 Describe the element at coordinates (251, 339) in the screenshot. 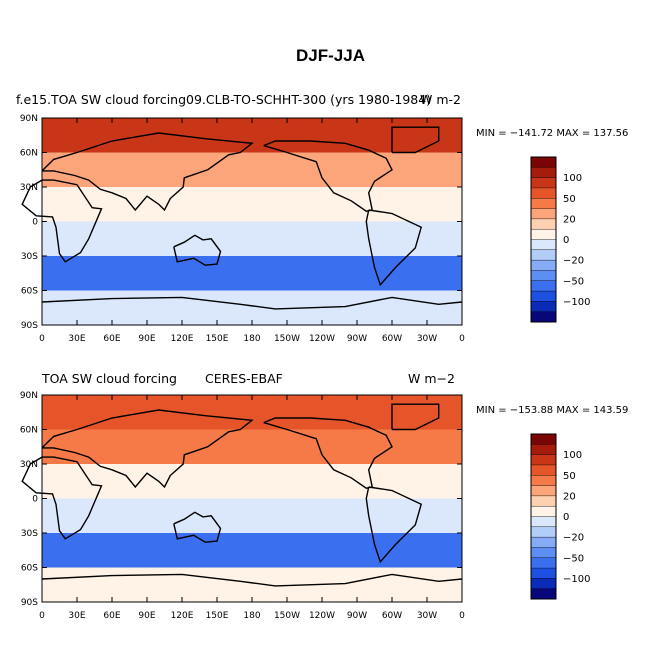

I see `x-tick-label: 180` at that location.